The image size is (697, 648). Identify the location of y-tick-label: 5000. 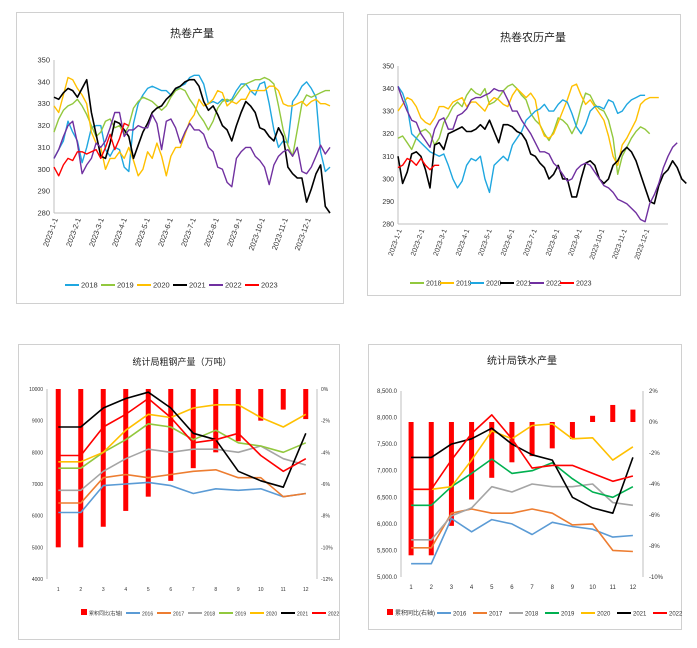
(37, 548).